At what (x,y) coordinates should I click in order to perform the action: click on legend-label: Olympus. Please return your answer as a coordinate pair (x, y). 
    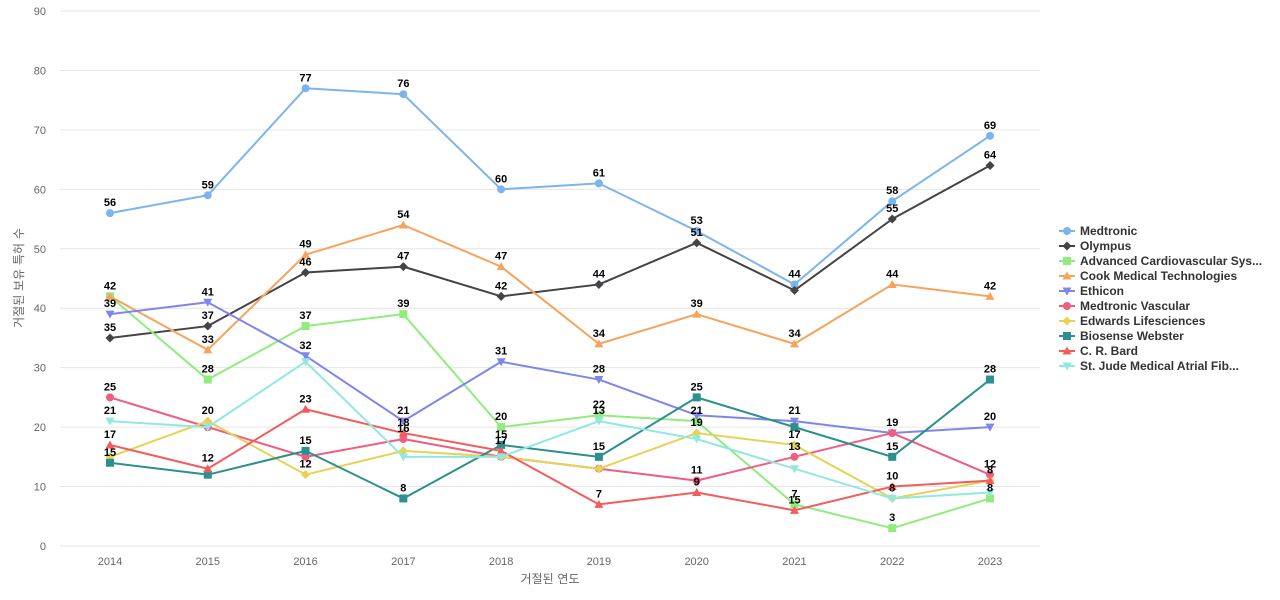
    Looking at the image, I should click on (1106, 246).